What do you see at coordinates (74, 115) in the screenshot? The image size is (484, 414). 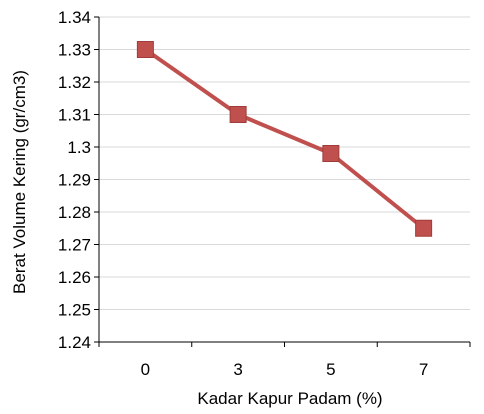 I see `y-tick-label: 1.31` at bounding box center [74, 115].